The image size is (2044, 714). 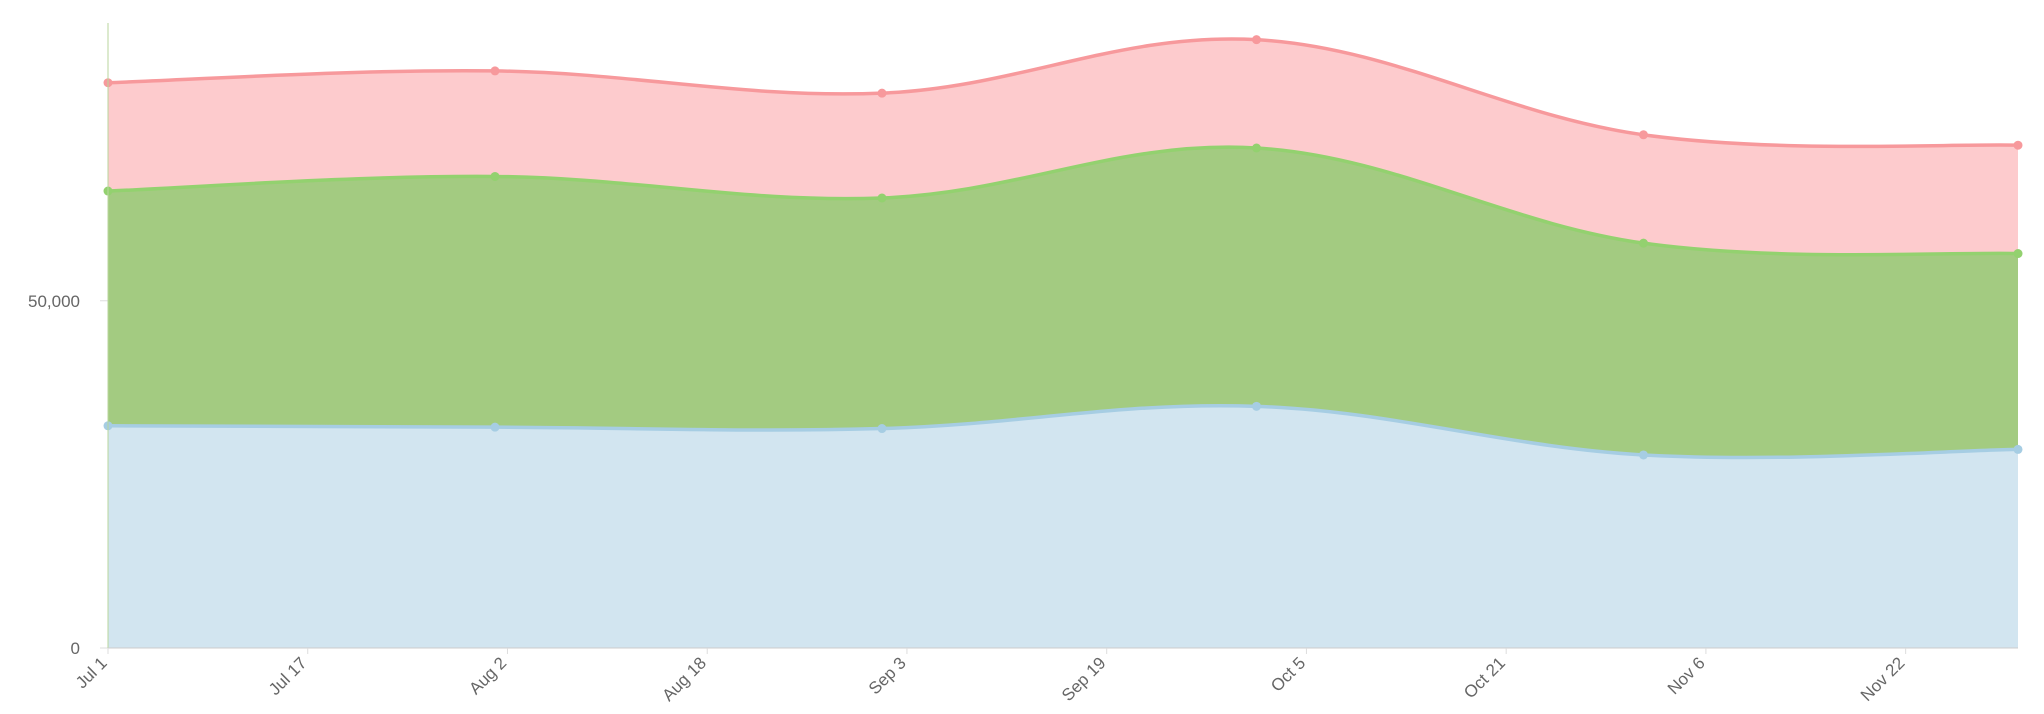 What do you see at coordinates (1084, 679) in the screenshot?
I see `x-tick-label: Sep 19` at bounding box center [1084, 679].